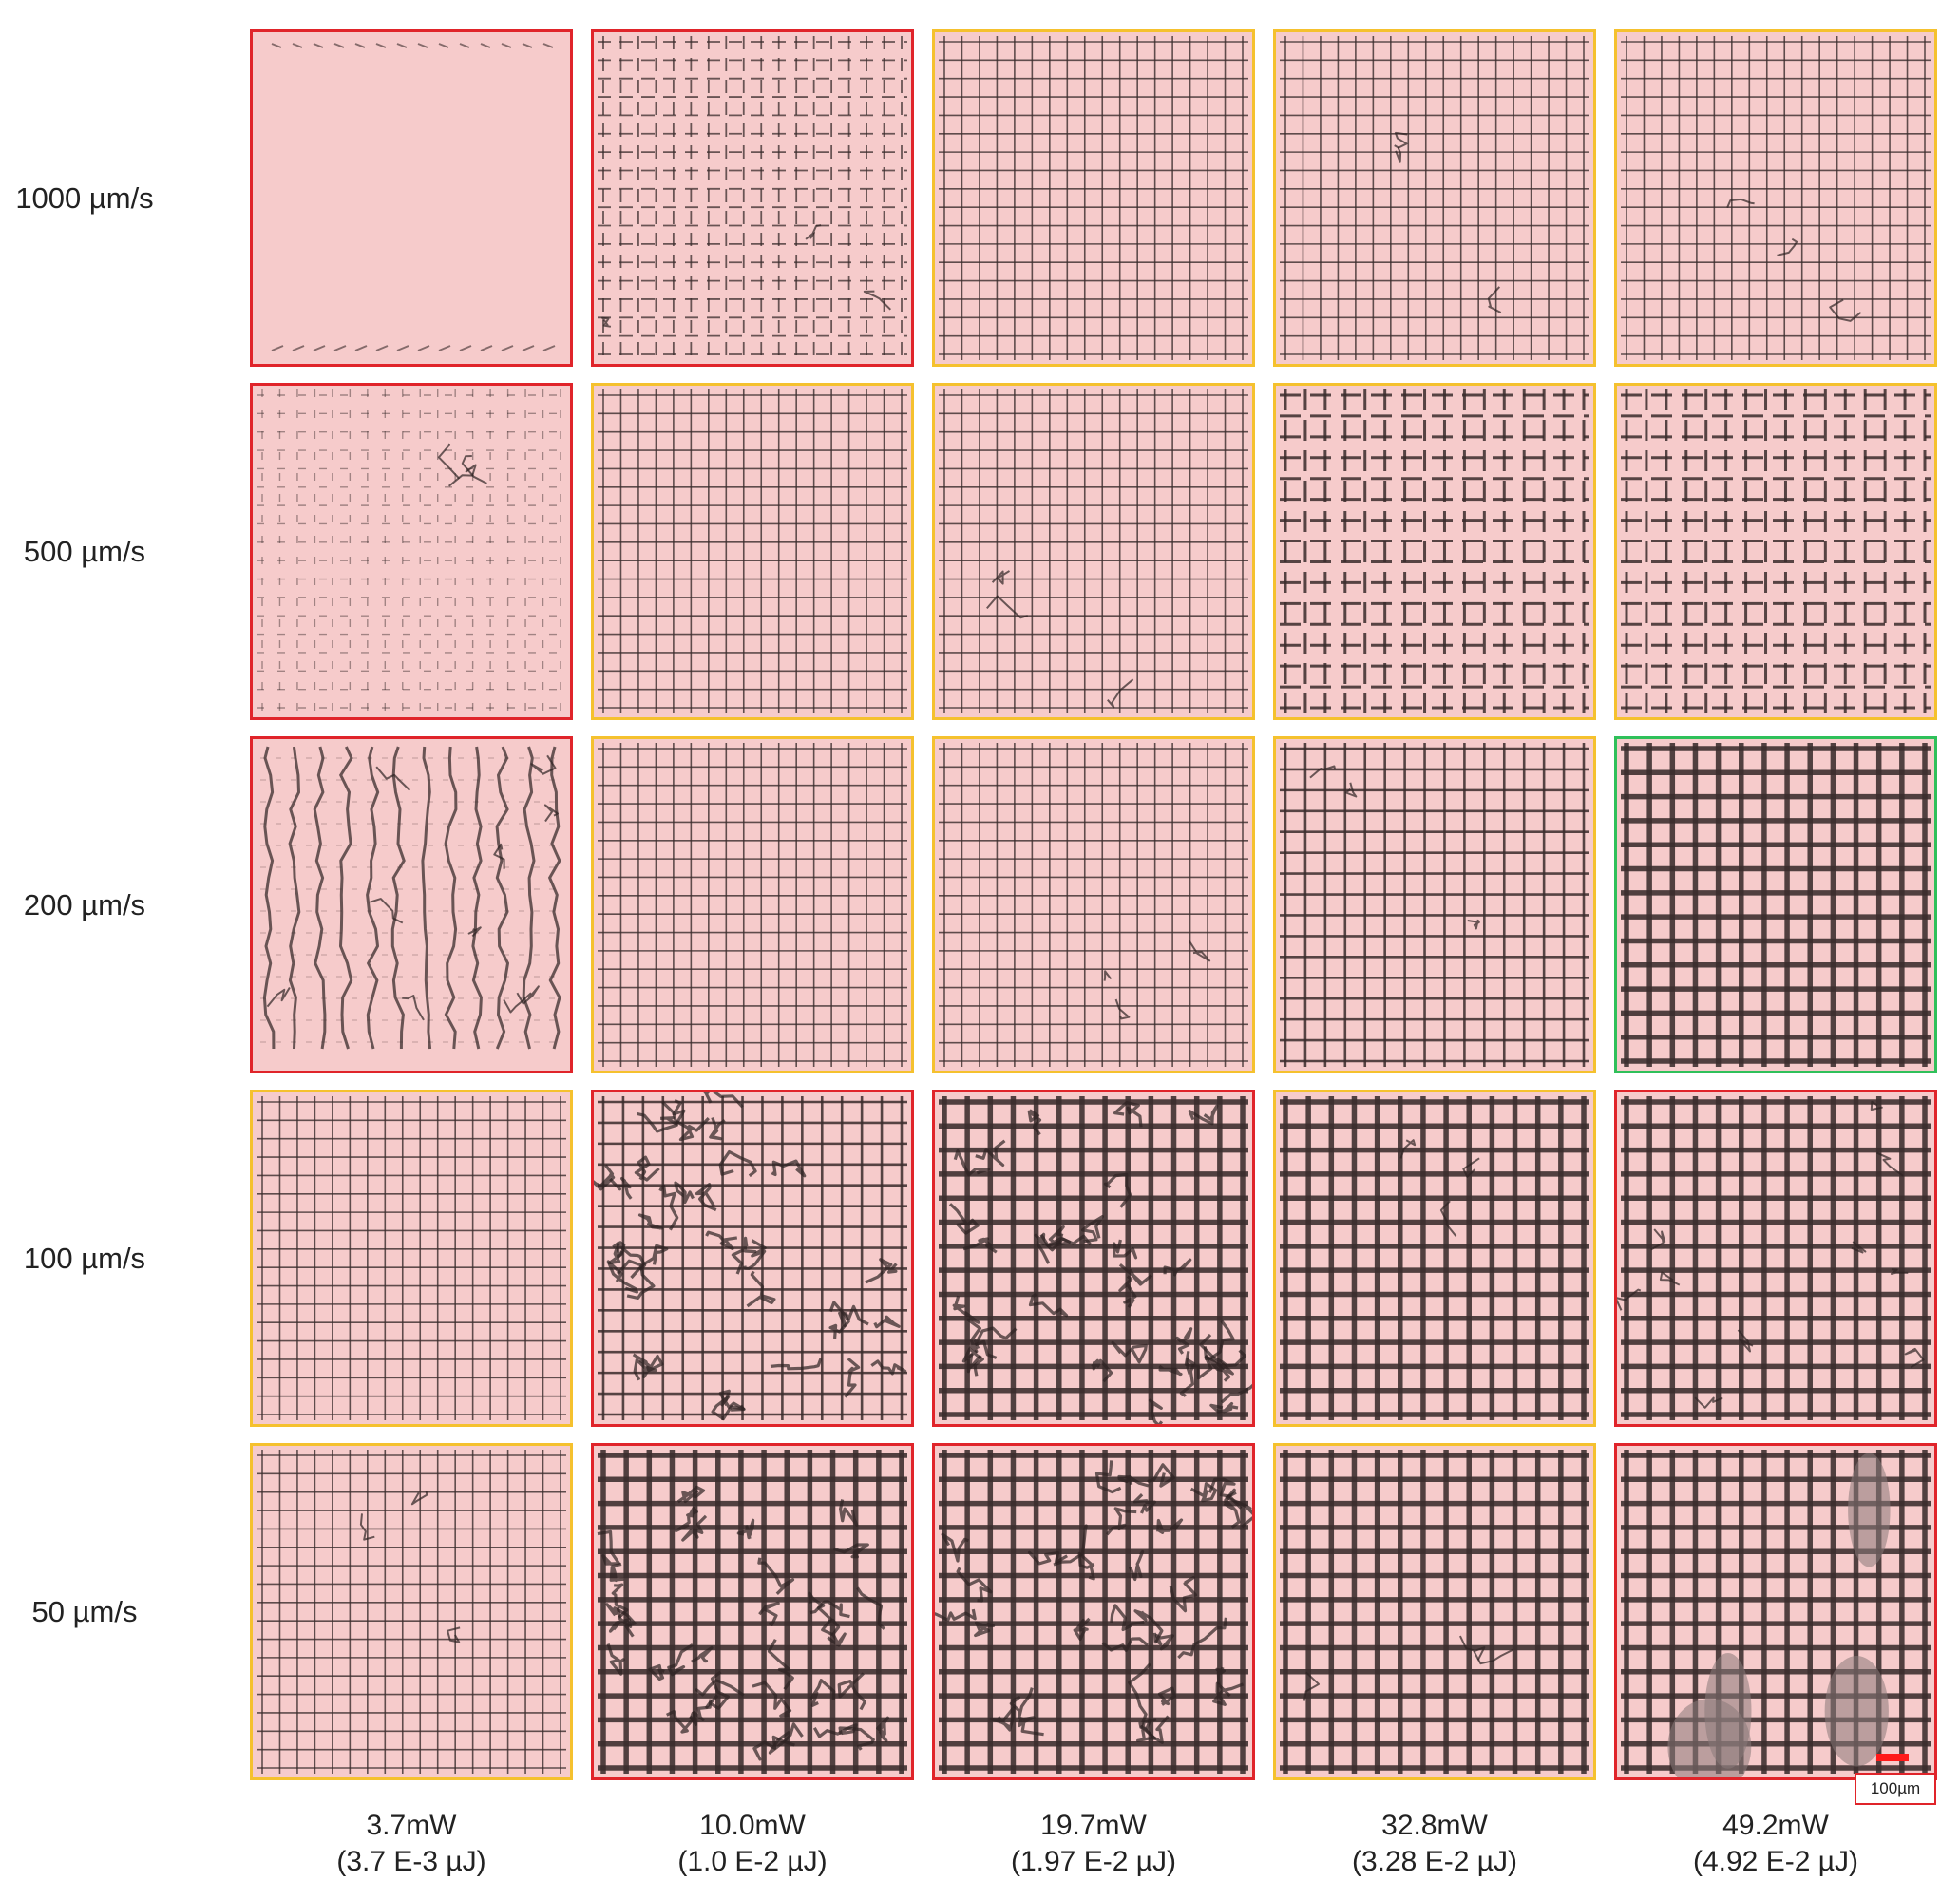 This screenshot has height=1899, width=1960. Describe the element at coordinates (84, 904) in the screenshot. I see `row-label-speed: 200 µm/s` at that location.